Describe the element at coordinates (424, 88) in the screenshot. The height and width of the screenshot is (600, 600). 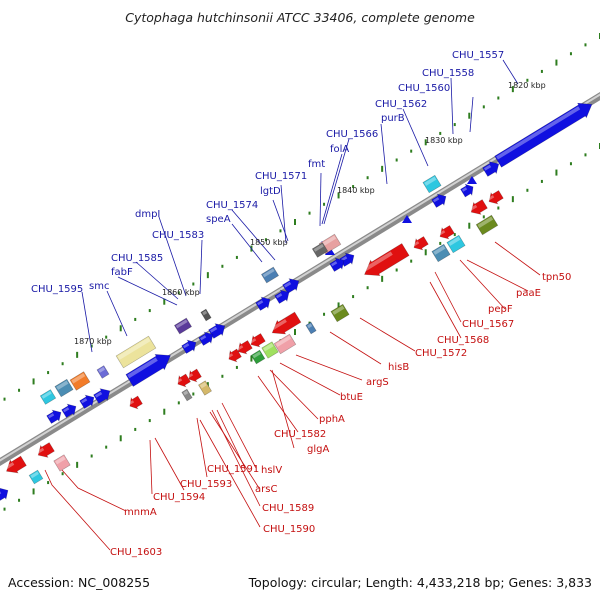
I see `forward-gene-label: CHU_1560` at that location.